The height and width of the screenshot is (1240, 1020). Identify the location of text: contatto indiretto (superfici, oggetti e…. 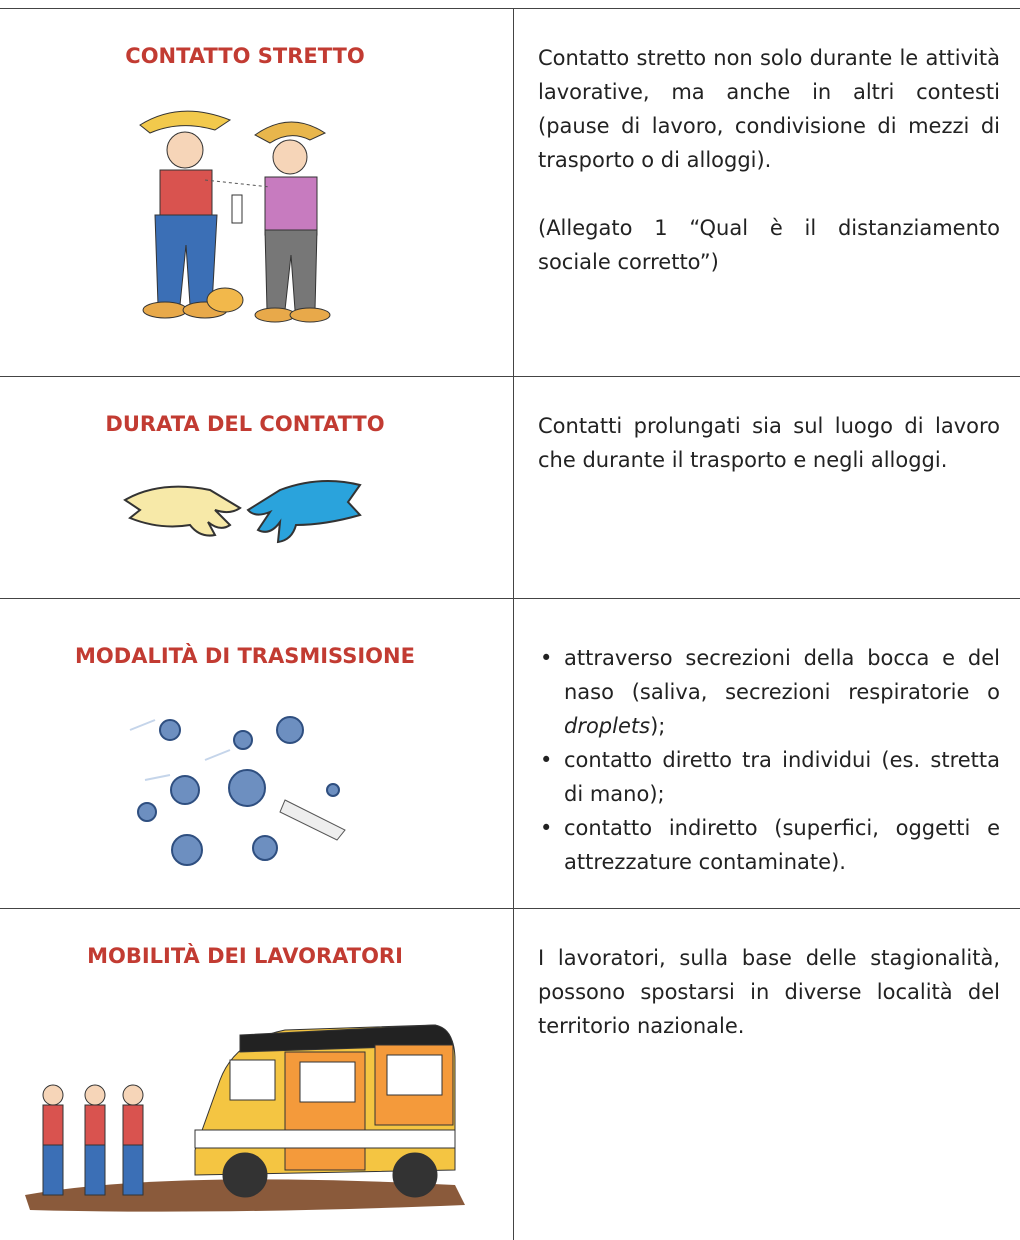
(782, 845).